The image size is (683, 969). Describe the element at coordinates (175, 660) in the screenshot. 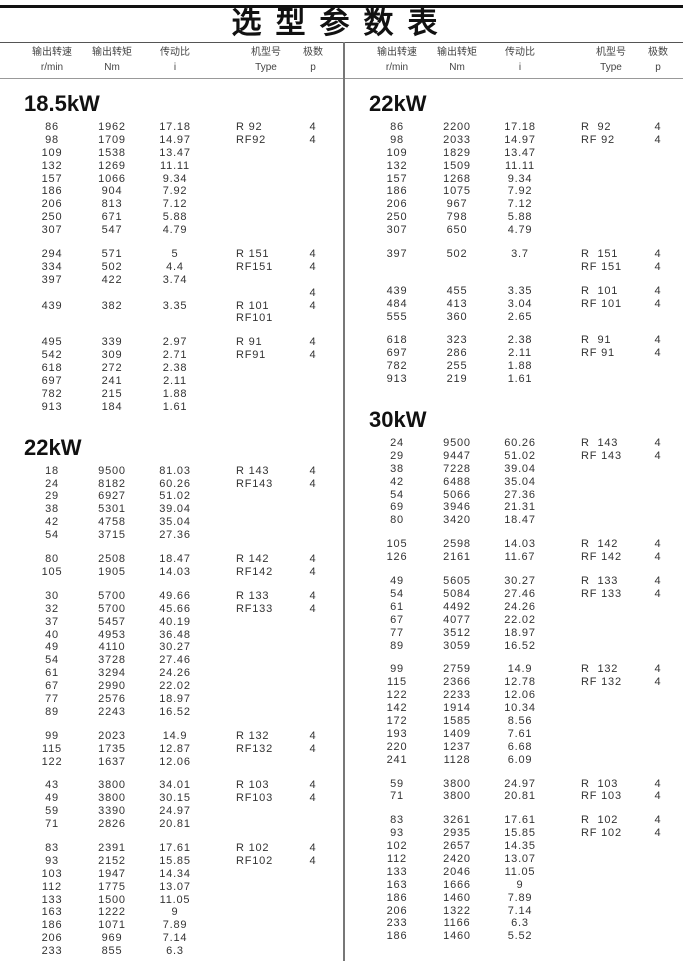

I see `ratio-cell: 27.46` at that location.